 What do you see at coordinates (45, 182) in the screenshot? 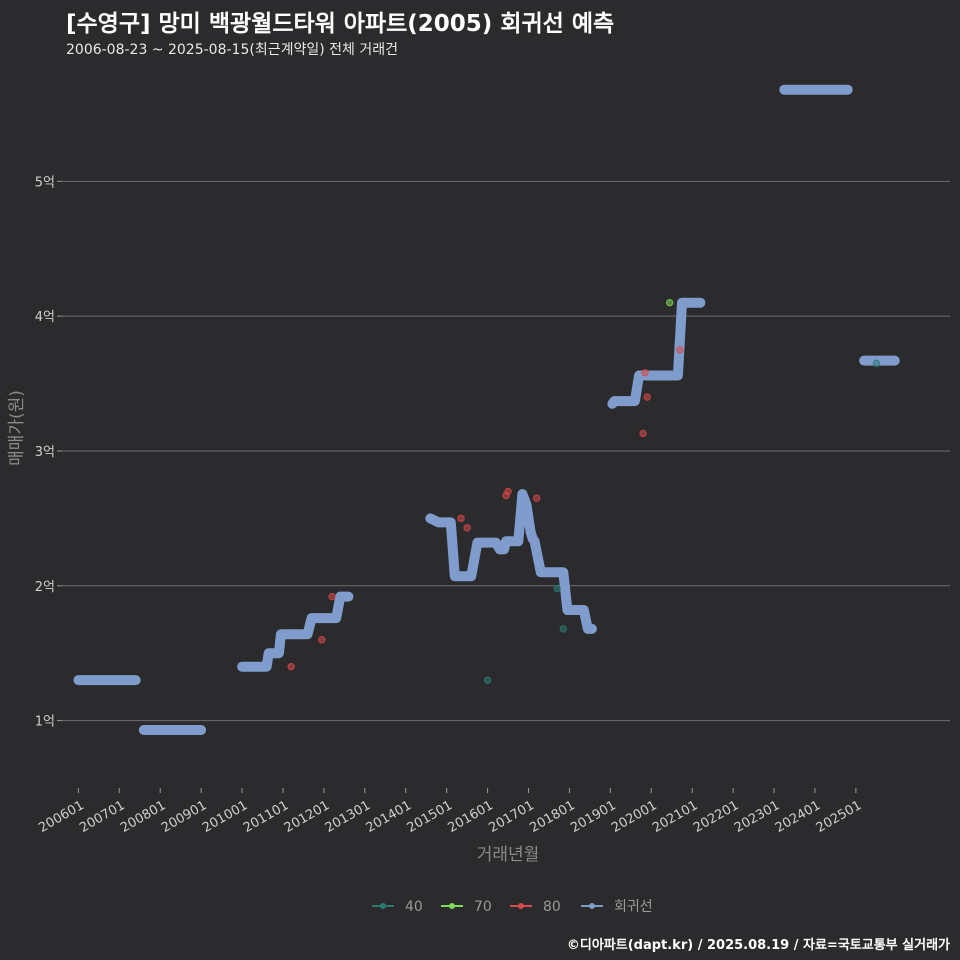
I see `y-tick-label: 5억` at bounding box center [45, 182].